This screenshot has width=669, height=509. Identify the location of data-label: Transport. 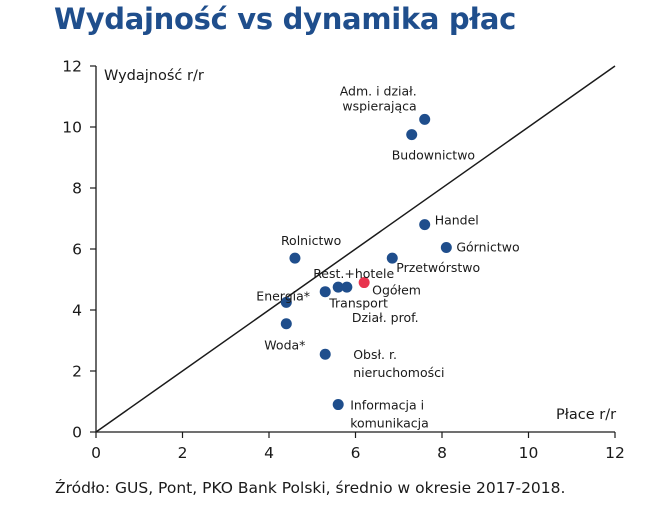
(358, 303).